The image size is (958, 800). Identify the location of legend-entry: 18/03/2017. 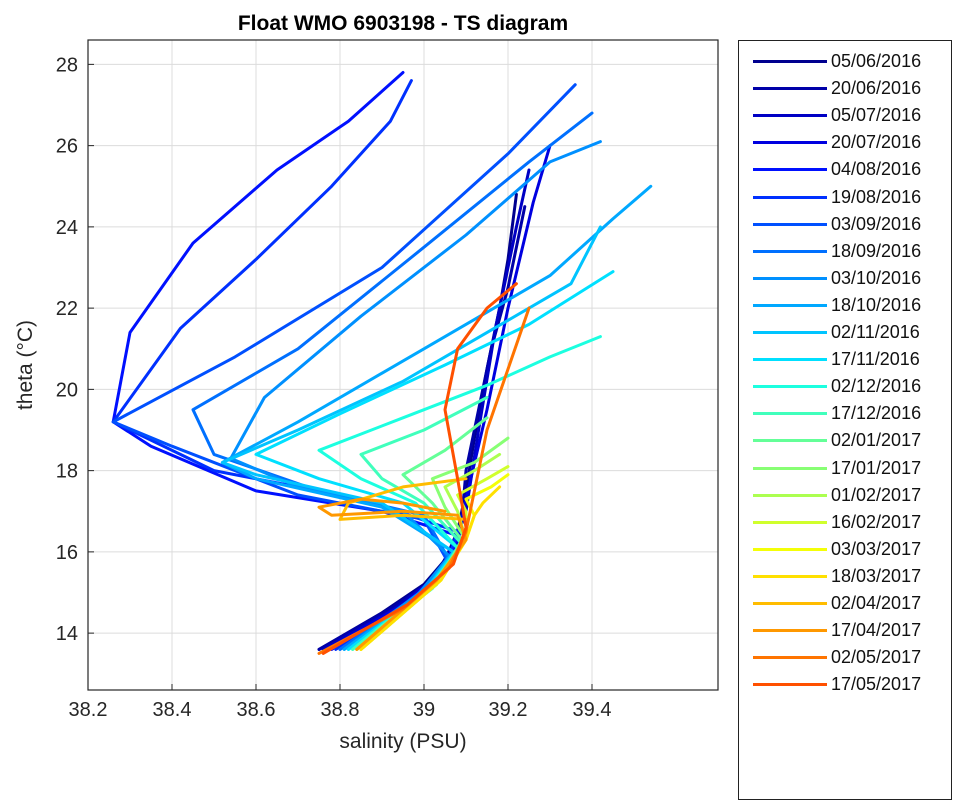
(845, 577).